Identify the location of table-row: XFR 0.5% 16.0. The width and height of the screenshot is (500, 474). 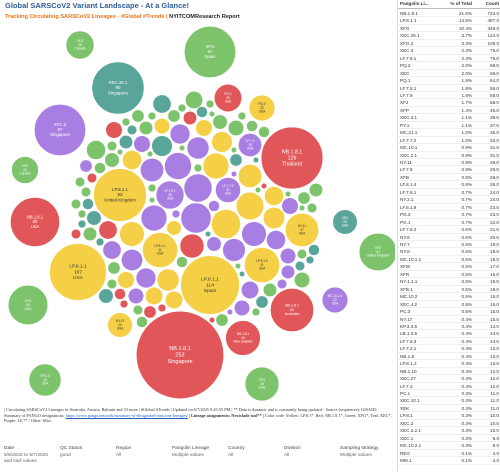
(449, 275).